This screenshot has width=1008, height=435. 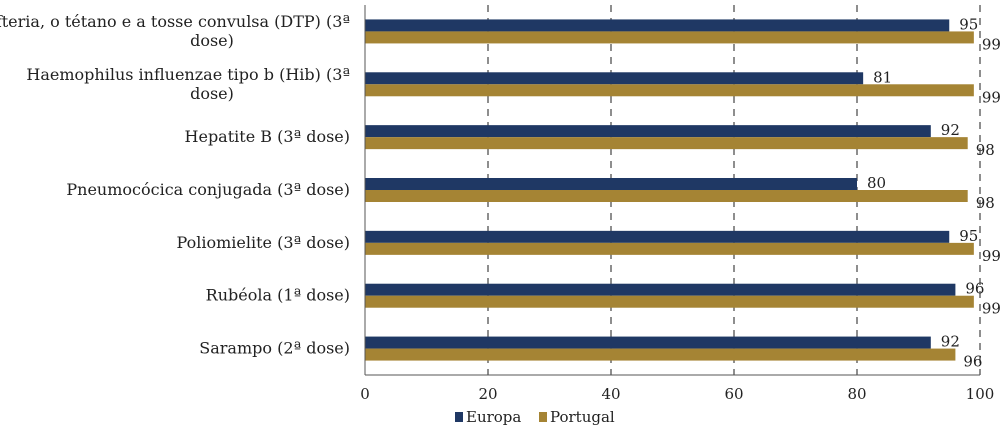 I want to click on category-label-4-0: Poliomielite (3ª dose), so click(x=264, y=242).